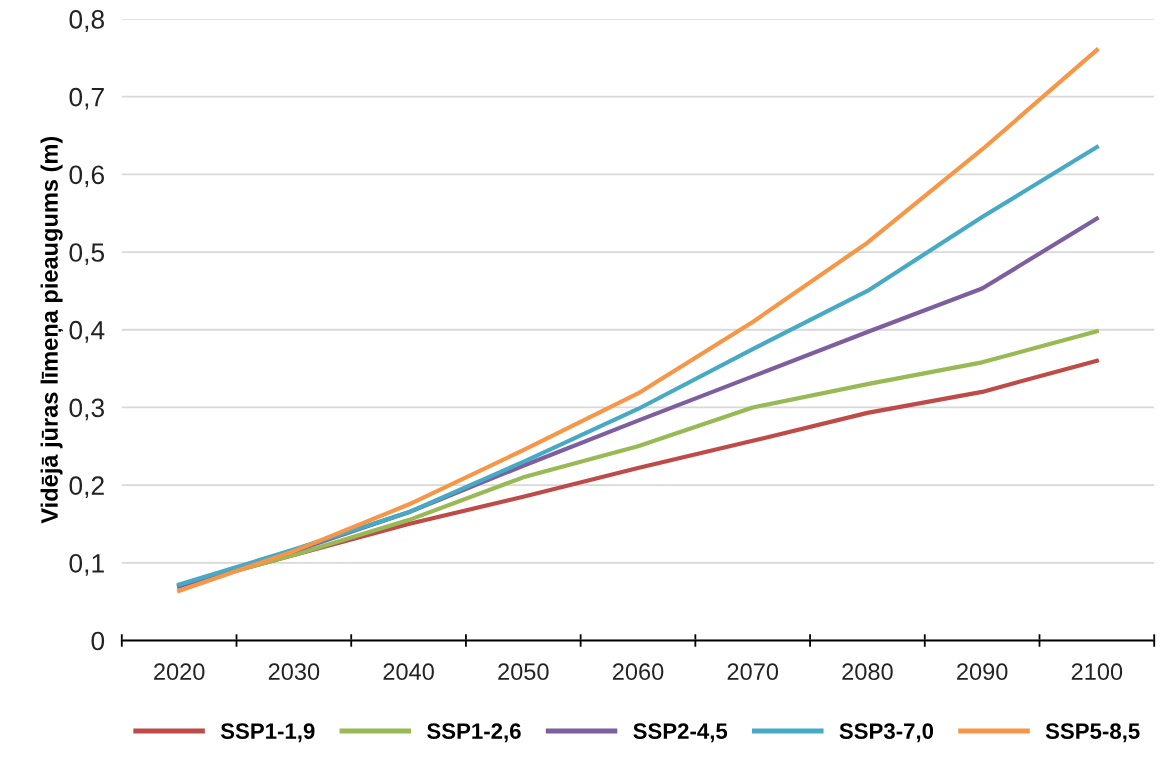  Describe the element at coordinates (753, 672) in the screenshot. I see `x-tick-label: 2070` at that location.